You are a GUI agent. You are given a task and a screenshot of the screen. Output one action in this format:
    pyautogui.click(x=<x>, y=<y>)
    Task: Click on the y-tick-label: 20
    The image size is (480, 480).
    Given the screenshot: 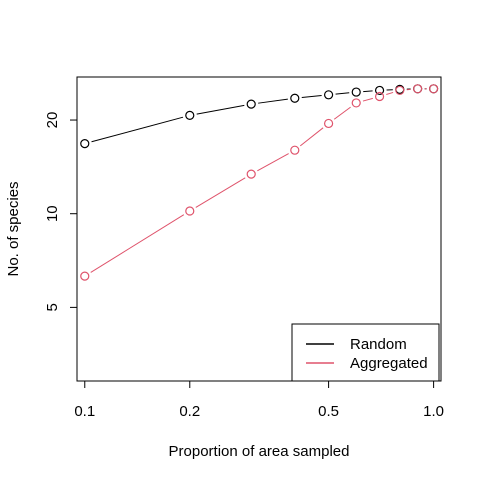 What is the action you would take?
    pyautogui.click(x=52, y=120)
    